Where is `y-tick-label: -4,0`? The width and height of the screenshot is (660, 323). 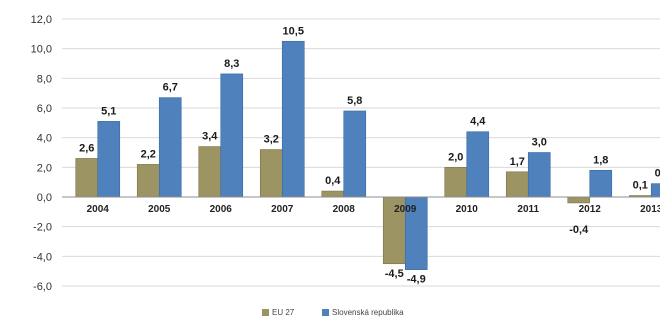
y-tick-label: -4,0 is located at coordinates (42, 257).